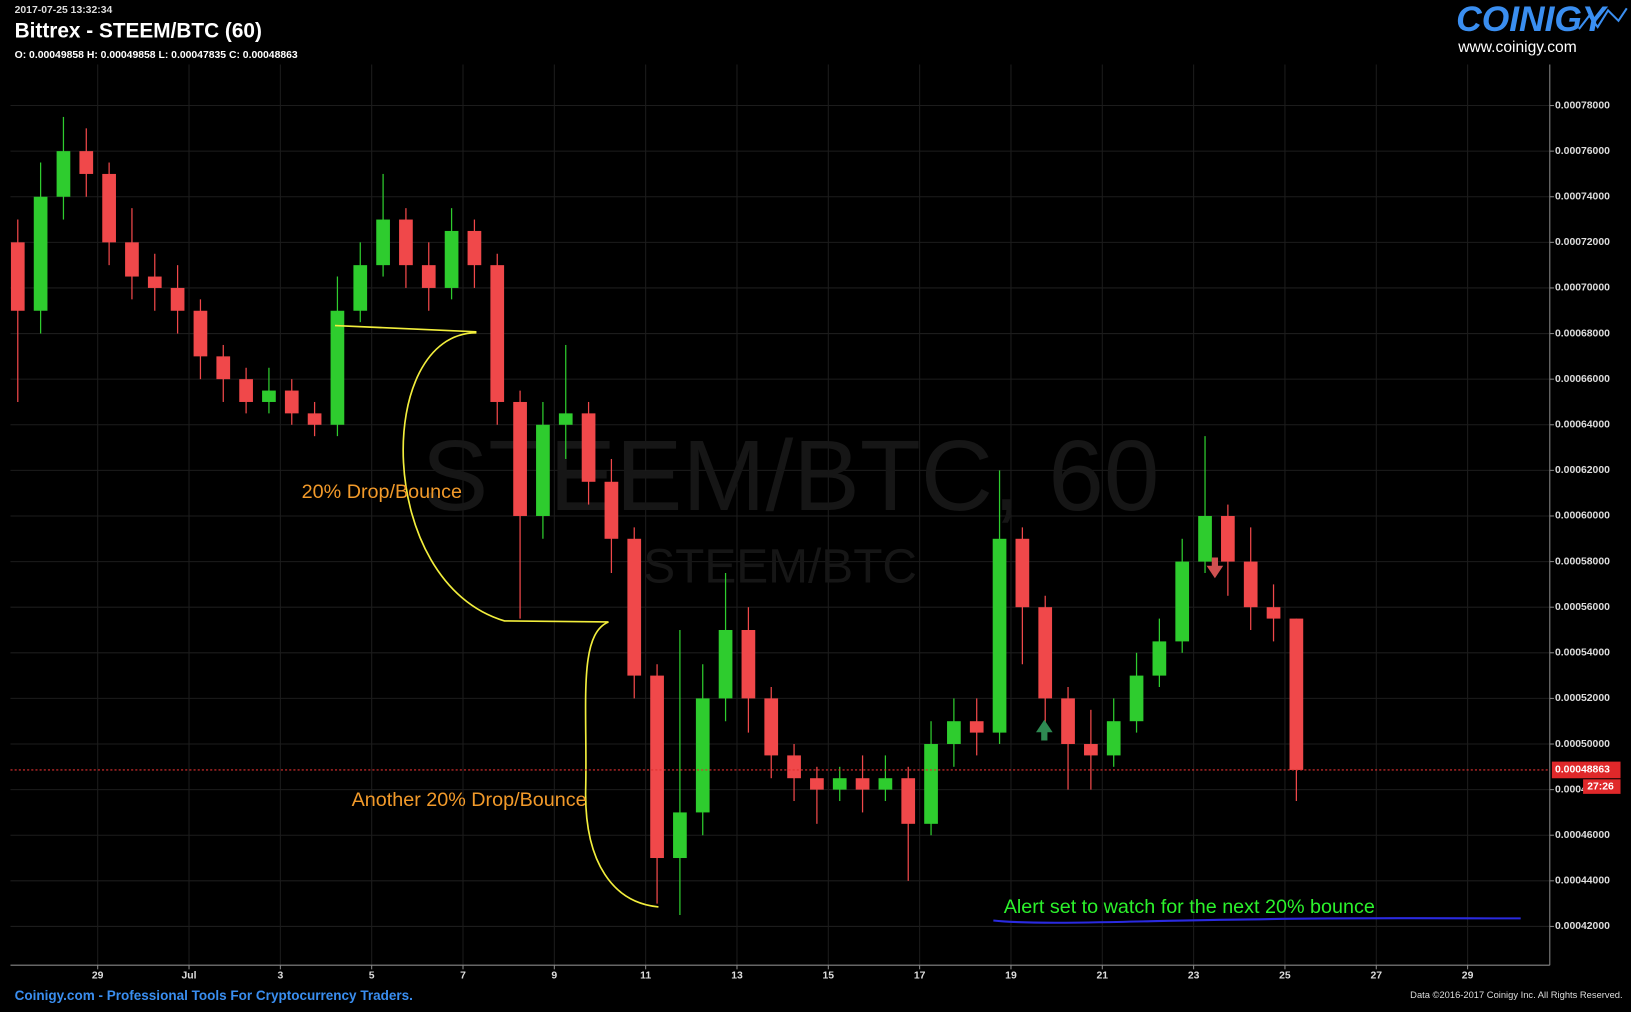  I want to click on y-tick-label: 0.00048000, so click(1582, 789).